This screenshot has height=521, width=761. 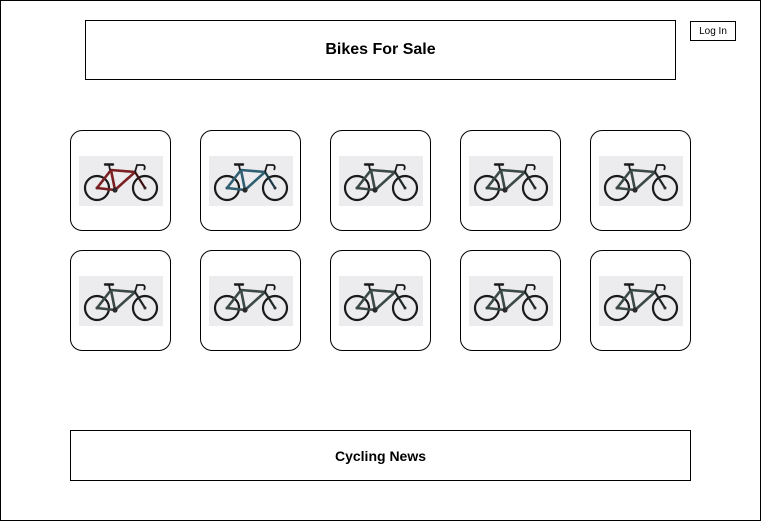 I want to click on page-title: Bikes For Sale, so click(x=380, y=49).